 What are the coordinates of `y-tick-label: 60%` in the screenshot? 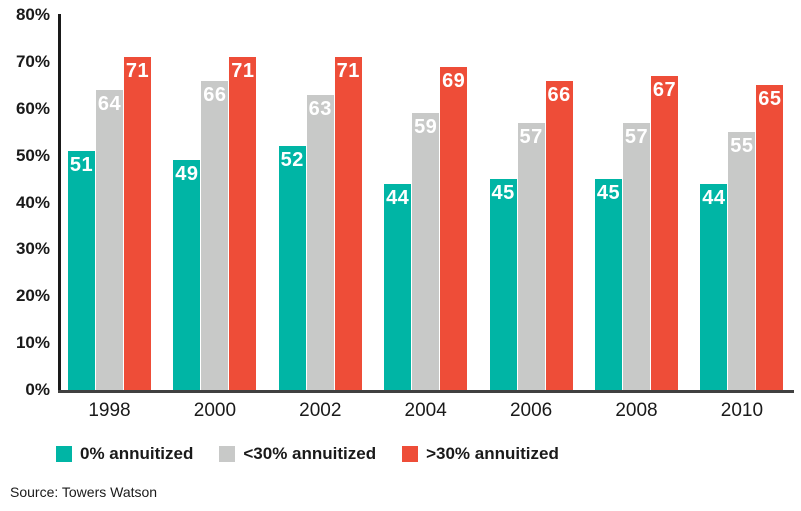 It's located at (32, 108).